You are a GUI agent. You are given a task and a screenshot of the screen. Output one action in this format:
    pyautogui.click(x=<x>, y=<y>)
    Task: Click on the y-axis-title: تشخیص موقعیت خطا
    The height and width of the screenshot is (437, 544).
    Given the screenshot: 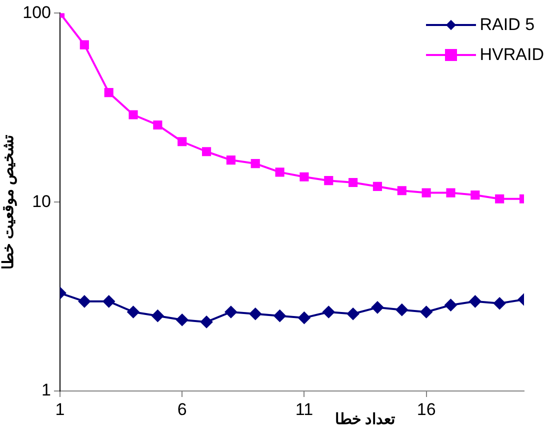 What is the action you would take?
    pyautogui.click(x=9, y=202)
    